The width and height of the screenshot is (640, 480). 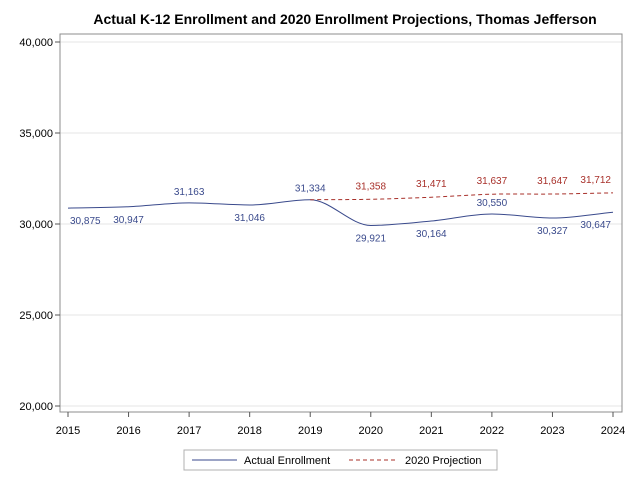 What do you see at coordinates (287, 461) in the screenshot?
I see `legend-label-actual-enrollment: Actual Enrollment` at bounding box center [287, 461].